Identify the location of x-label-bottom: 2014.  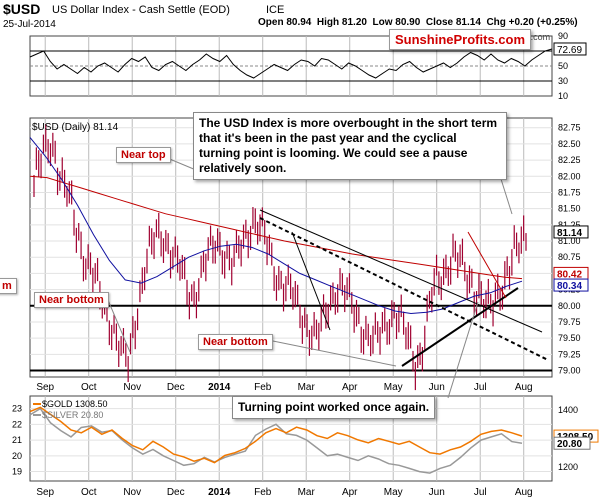
(219, 492).